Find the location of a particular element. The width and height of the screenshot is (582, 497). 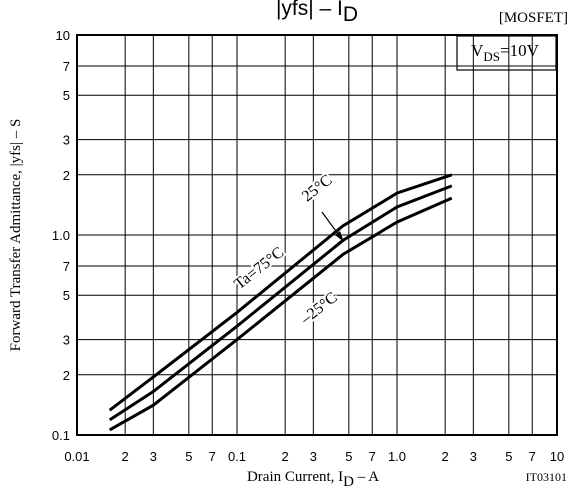

title-main: |yfs| – I is located at coordinates (309, 10).